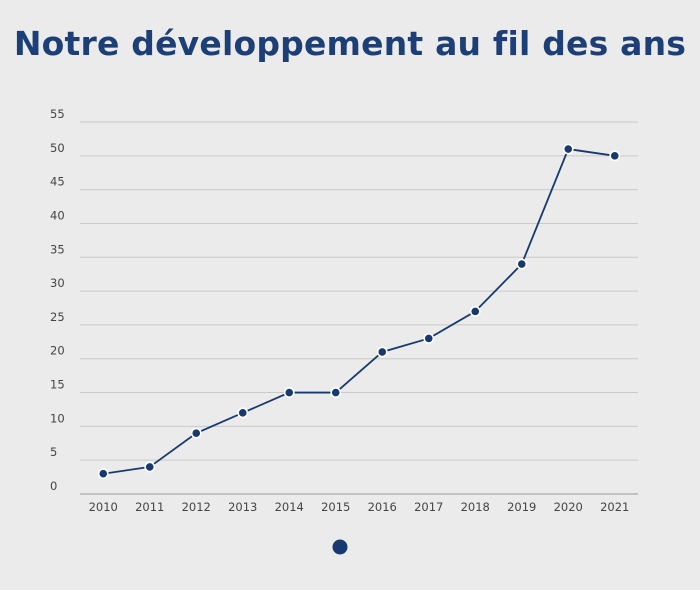 The width and height of the screenshot is (700, 590). I want to click on legend-marker, so click(340, 547).